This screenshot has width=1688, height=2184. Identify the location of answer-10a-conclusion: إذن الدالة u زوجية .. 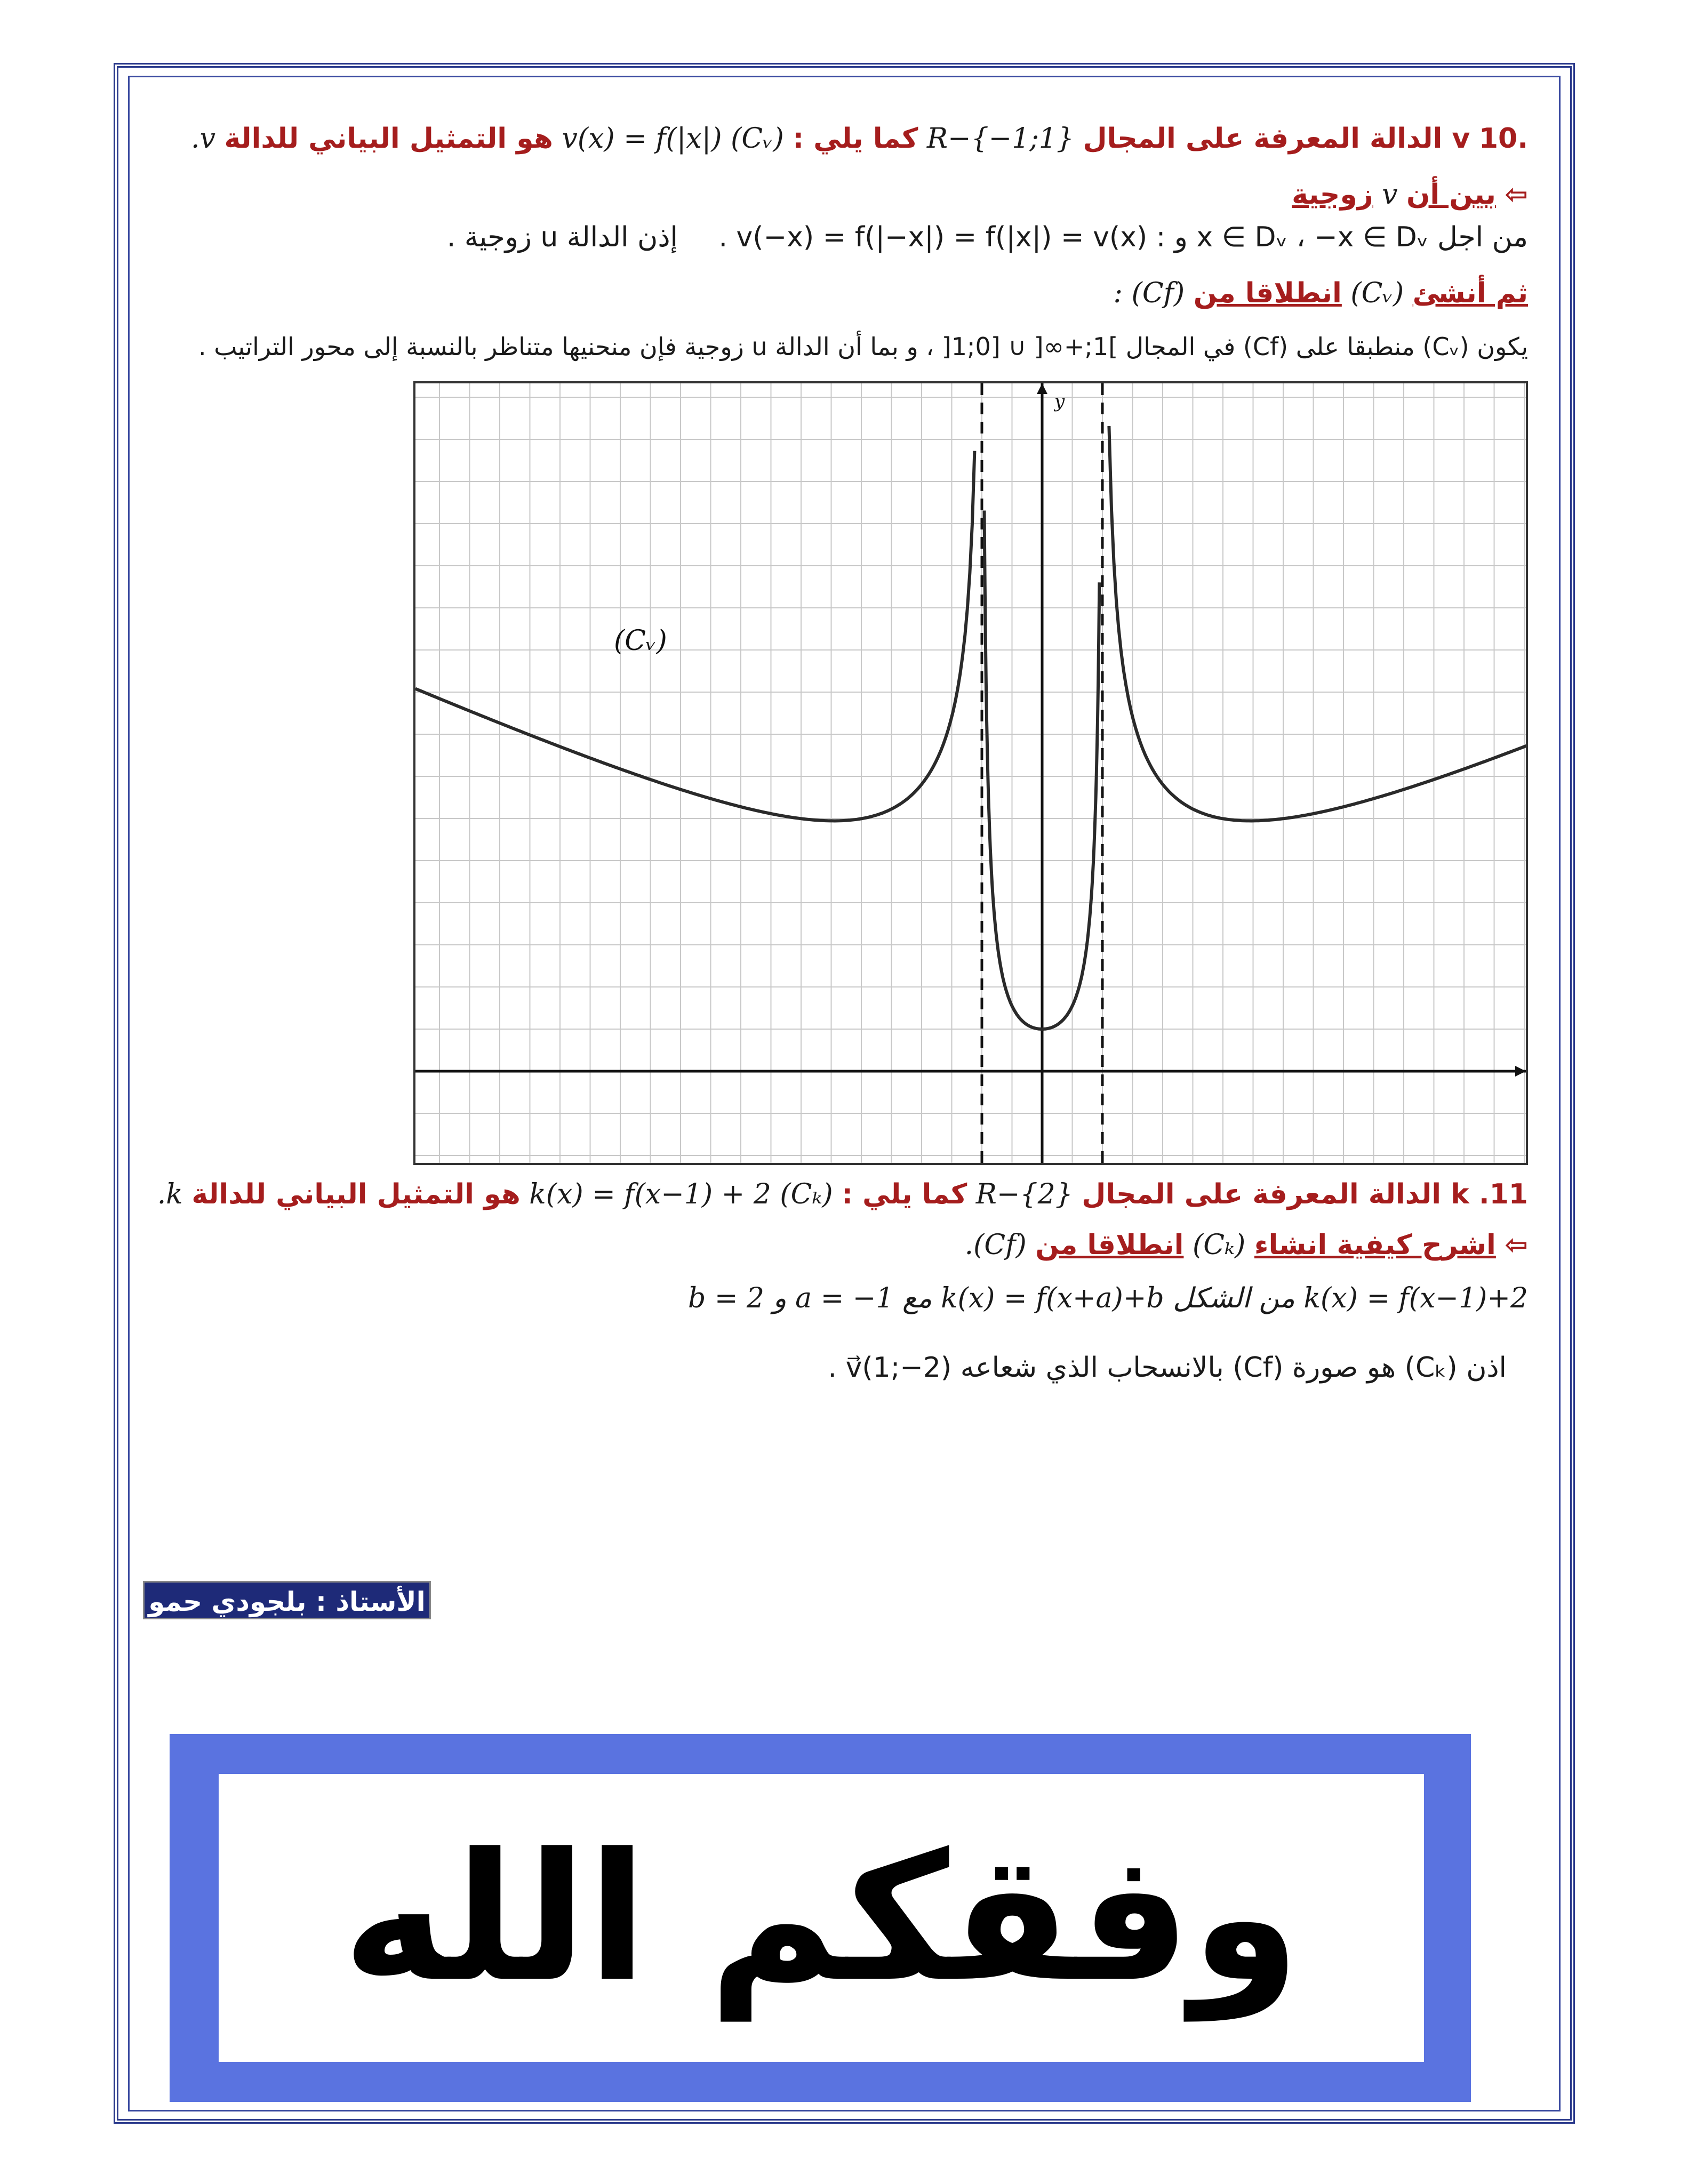
(562, 237).